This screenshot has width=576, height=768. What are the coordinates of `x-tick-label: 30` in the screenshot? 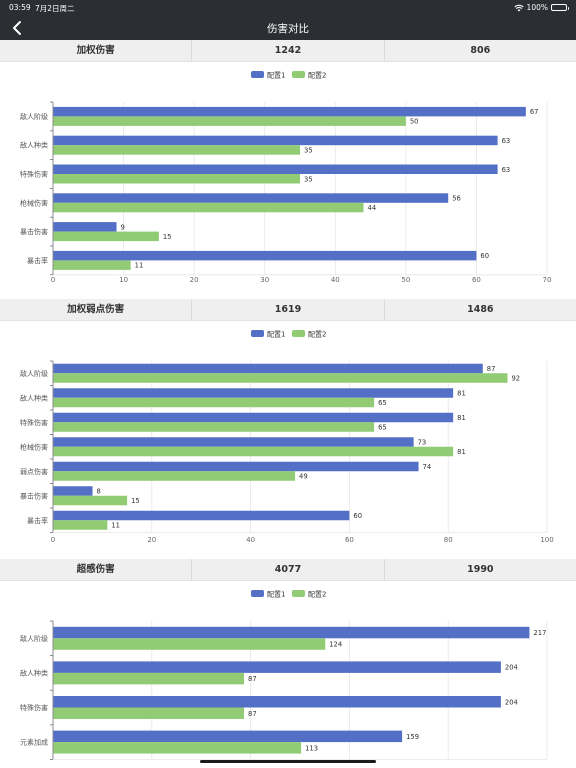 It's located at (264, 280).